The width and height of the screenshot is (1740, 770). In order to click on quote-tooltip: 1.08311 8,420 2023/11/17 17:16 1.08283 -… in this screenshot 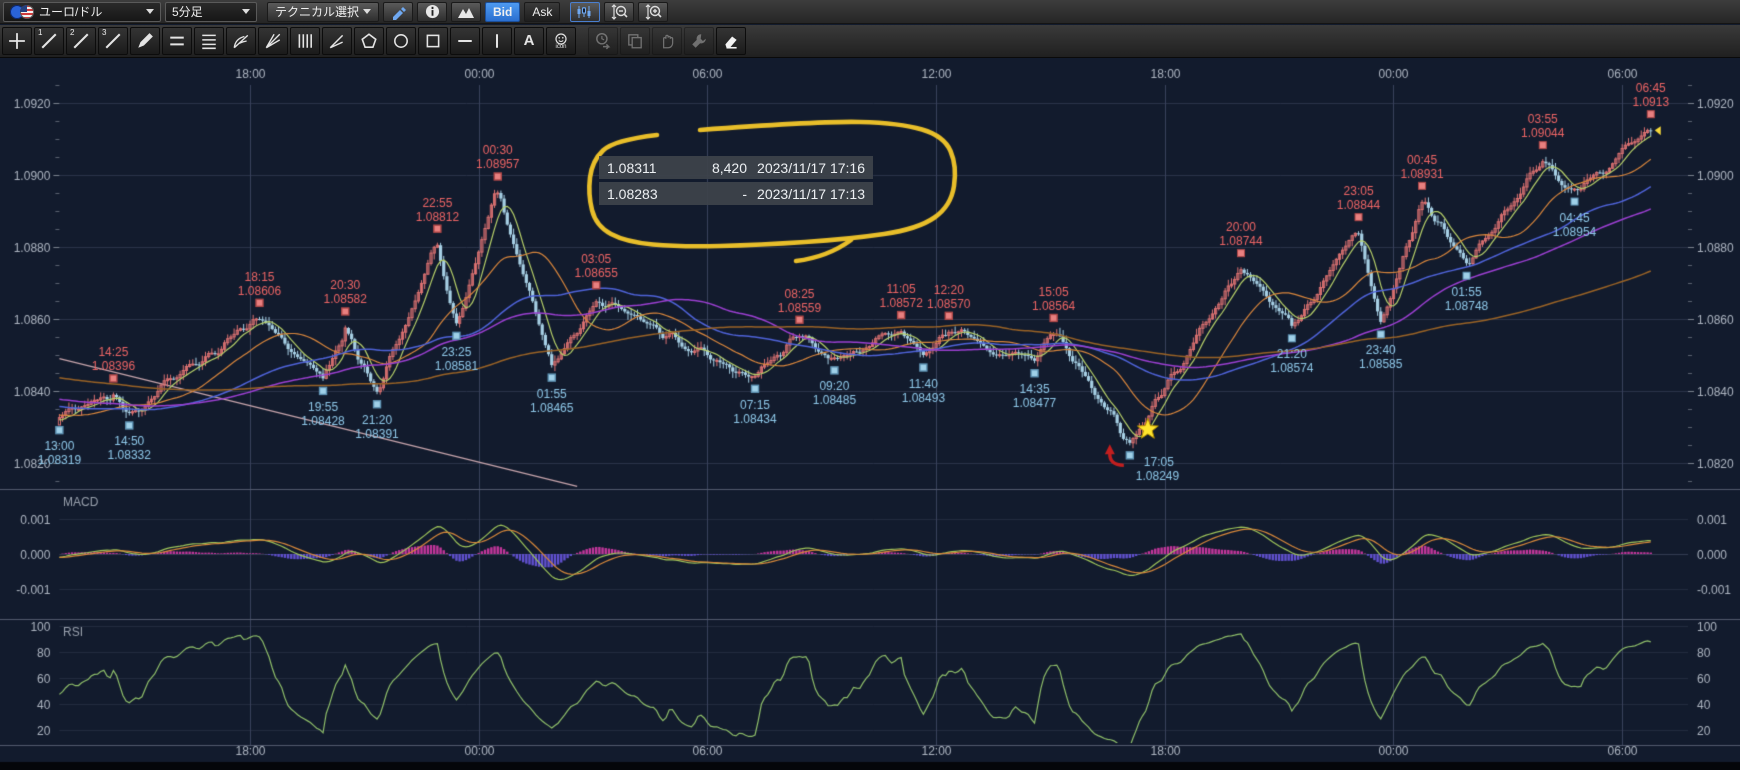, I will do `click(736, 180)`.